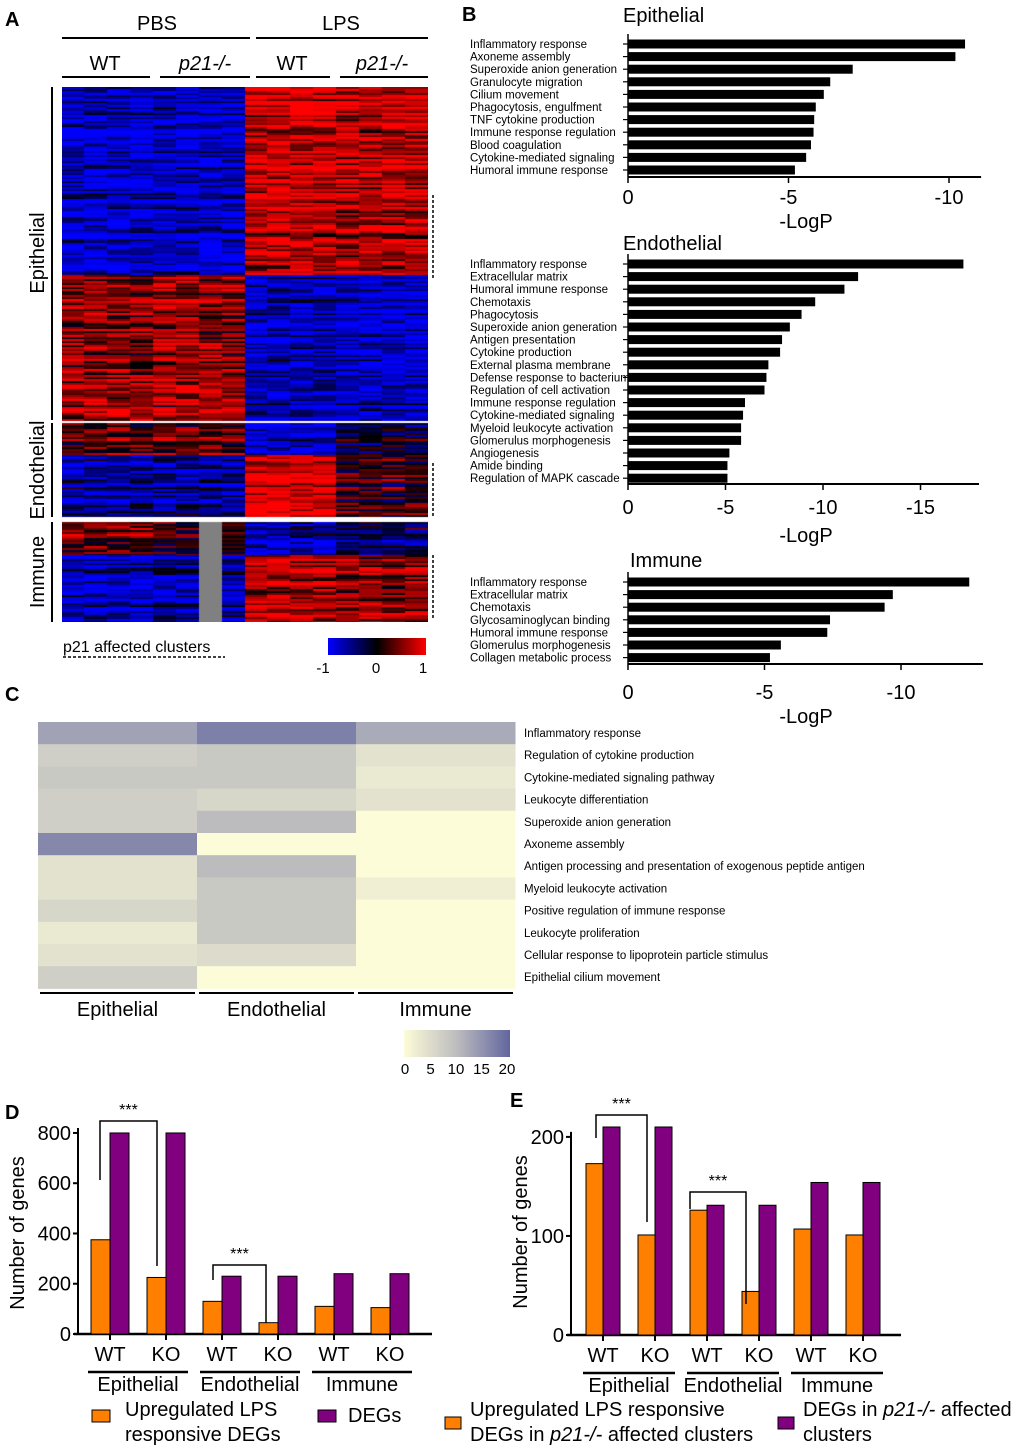 The width and height of the screenshot is (1020, 1449). Describe the element at coordinates (541, 659) in the screenshot. I see `category-label: Collagen metabolic process` at that location.